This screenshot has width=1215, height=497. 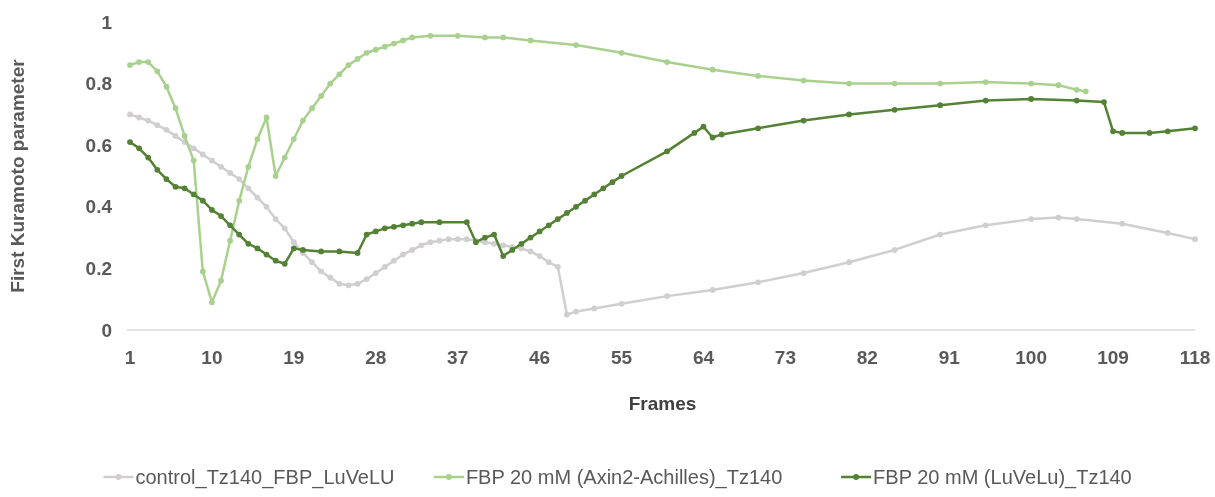 What do you see at coordinates (106, 330) in the screenshot?
I see `y-tick-label: 0` at bounding box center [106, 330].